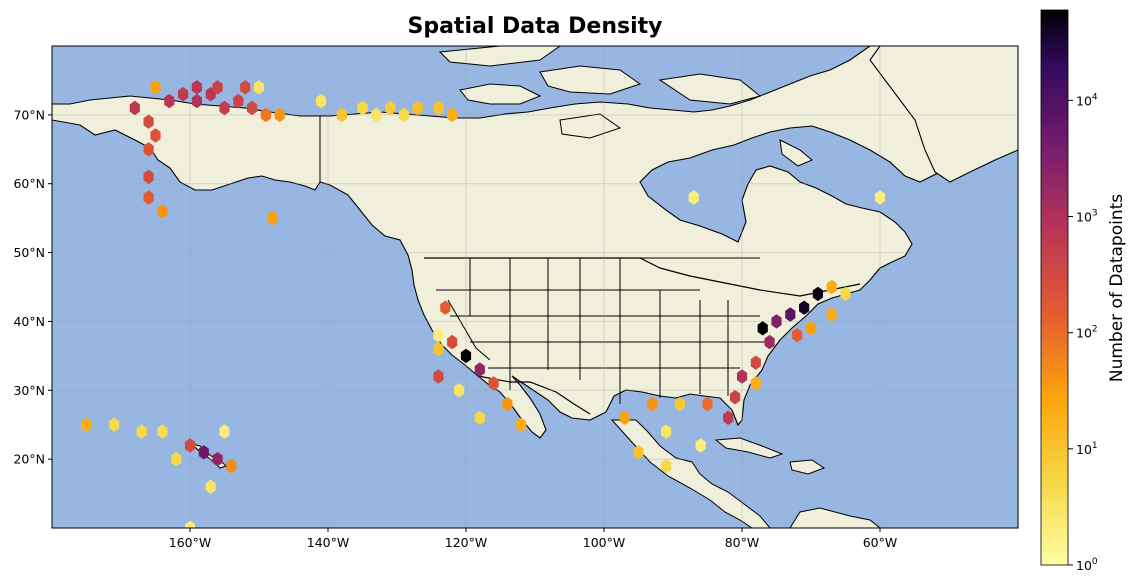 The height and width of the screenshot is (585, 1137). Describe the element at coordinates (533, 539) in the screenshot. I see `x-axis-ticks: 160°W 140°W 120°W 100°W 80°W 60°W` at that location.